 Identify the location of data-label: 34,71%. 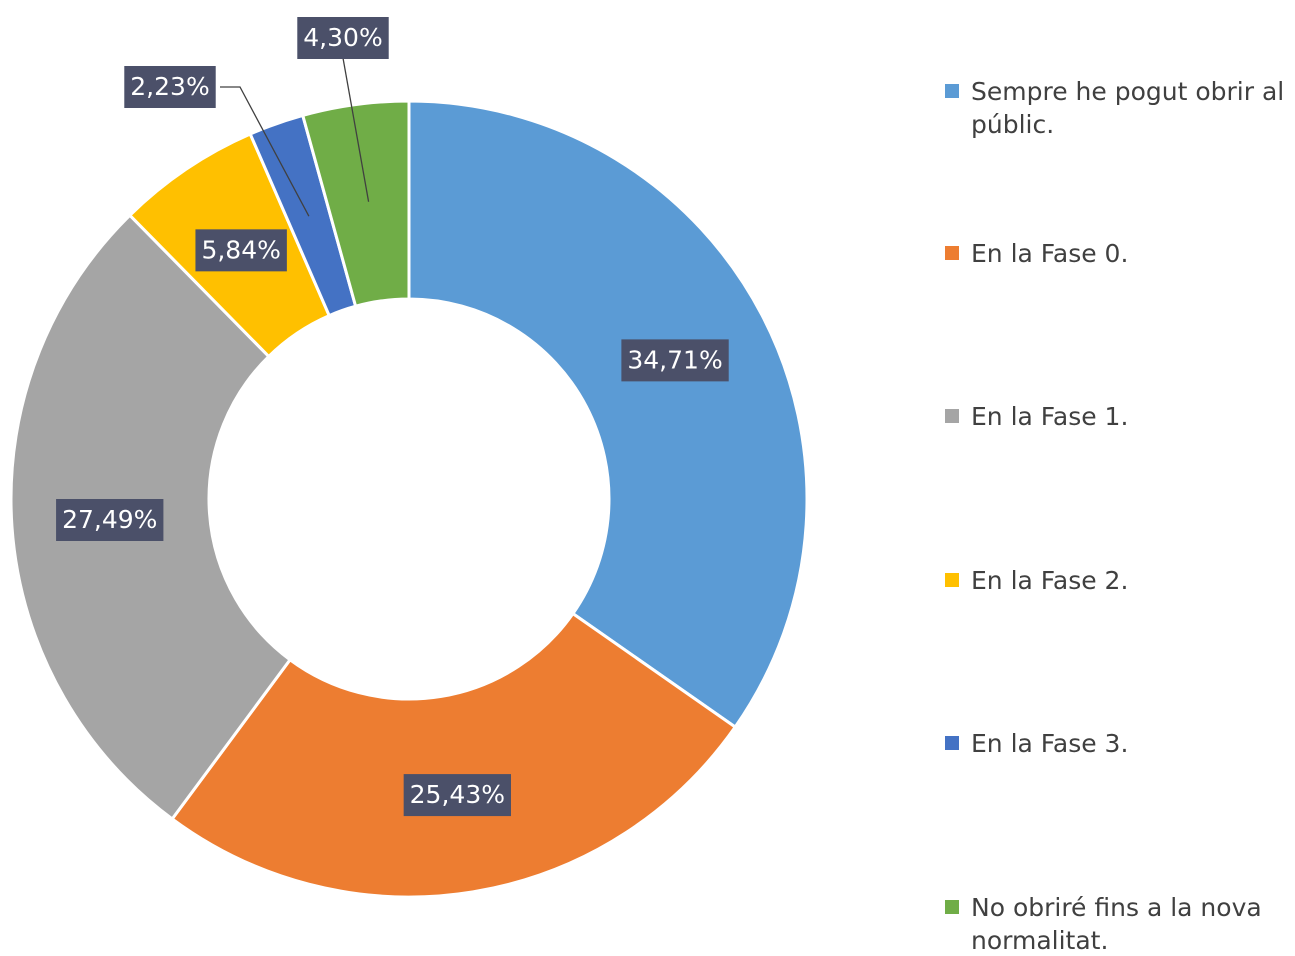
(675, 360).